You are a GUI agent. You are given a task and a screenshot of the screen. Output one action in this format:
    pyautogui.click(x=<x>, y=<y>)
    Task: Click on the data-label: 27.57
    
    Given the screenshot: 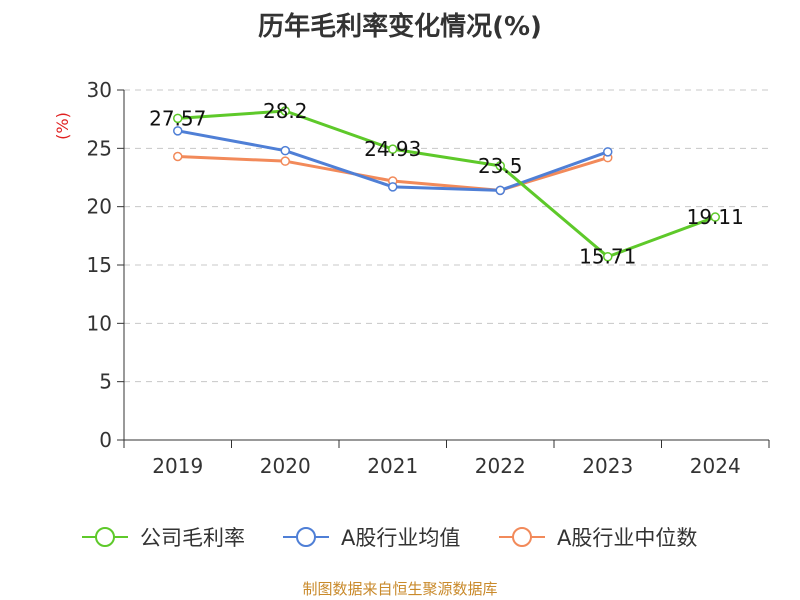 What is the action you would take?
    pyautogui.click(x=177, y=118)
    